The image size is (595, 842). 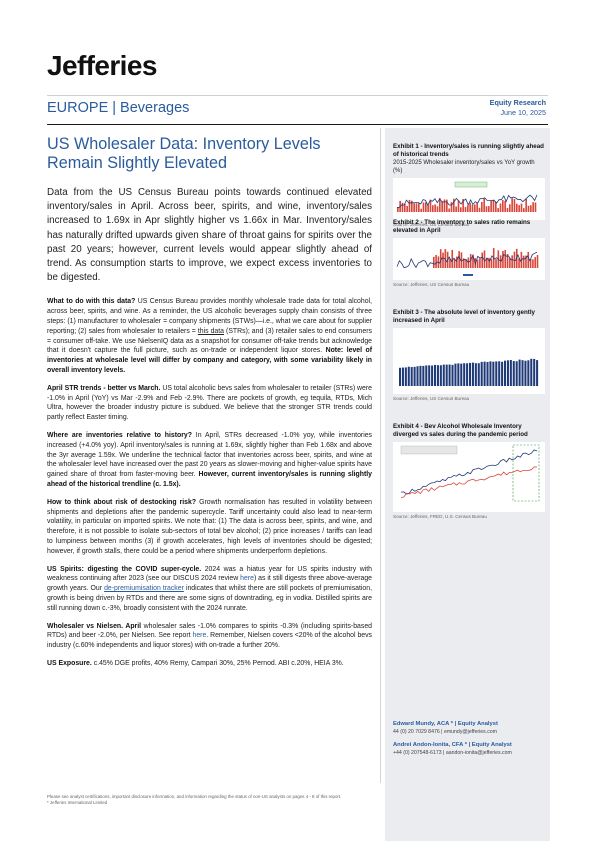 I want to click on analyst-name: Andrei Andon-Ionita, CFA *, so click(x=430, y=745).